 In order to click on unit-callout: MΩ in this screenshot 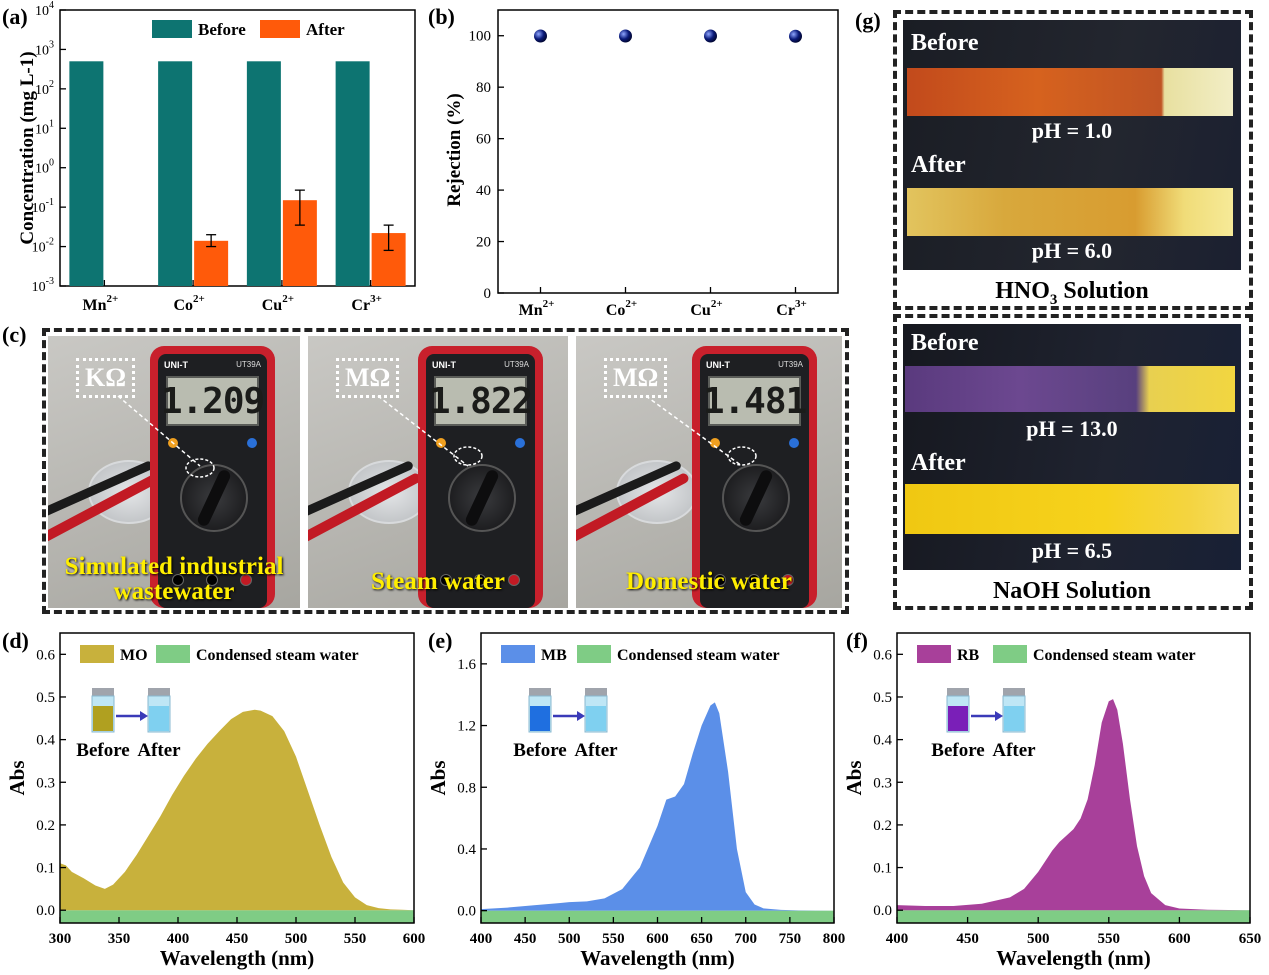, I will do `click(636, 378)`.